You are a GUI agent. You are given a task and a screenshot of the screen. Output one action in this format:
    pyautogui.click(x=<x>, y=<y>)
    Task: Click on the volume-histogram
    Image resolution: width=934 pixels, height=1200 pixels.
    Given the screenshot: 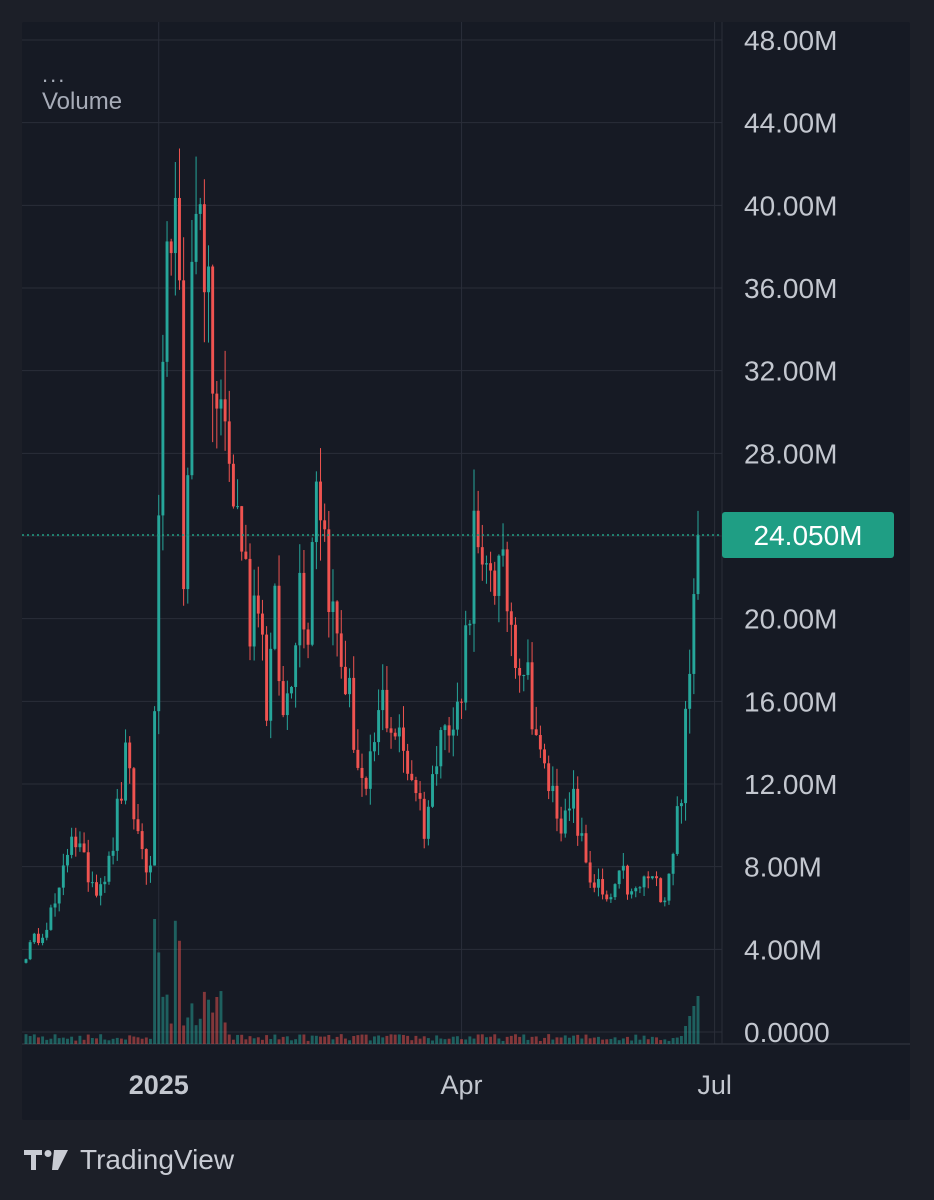 What is the action you would take?
    pyautogui.click(x=362, y=981)
    